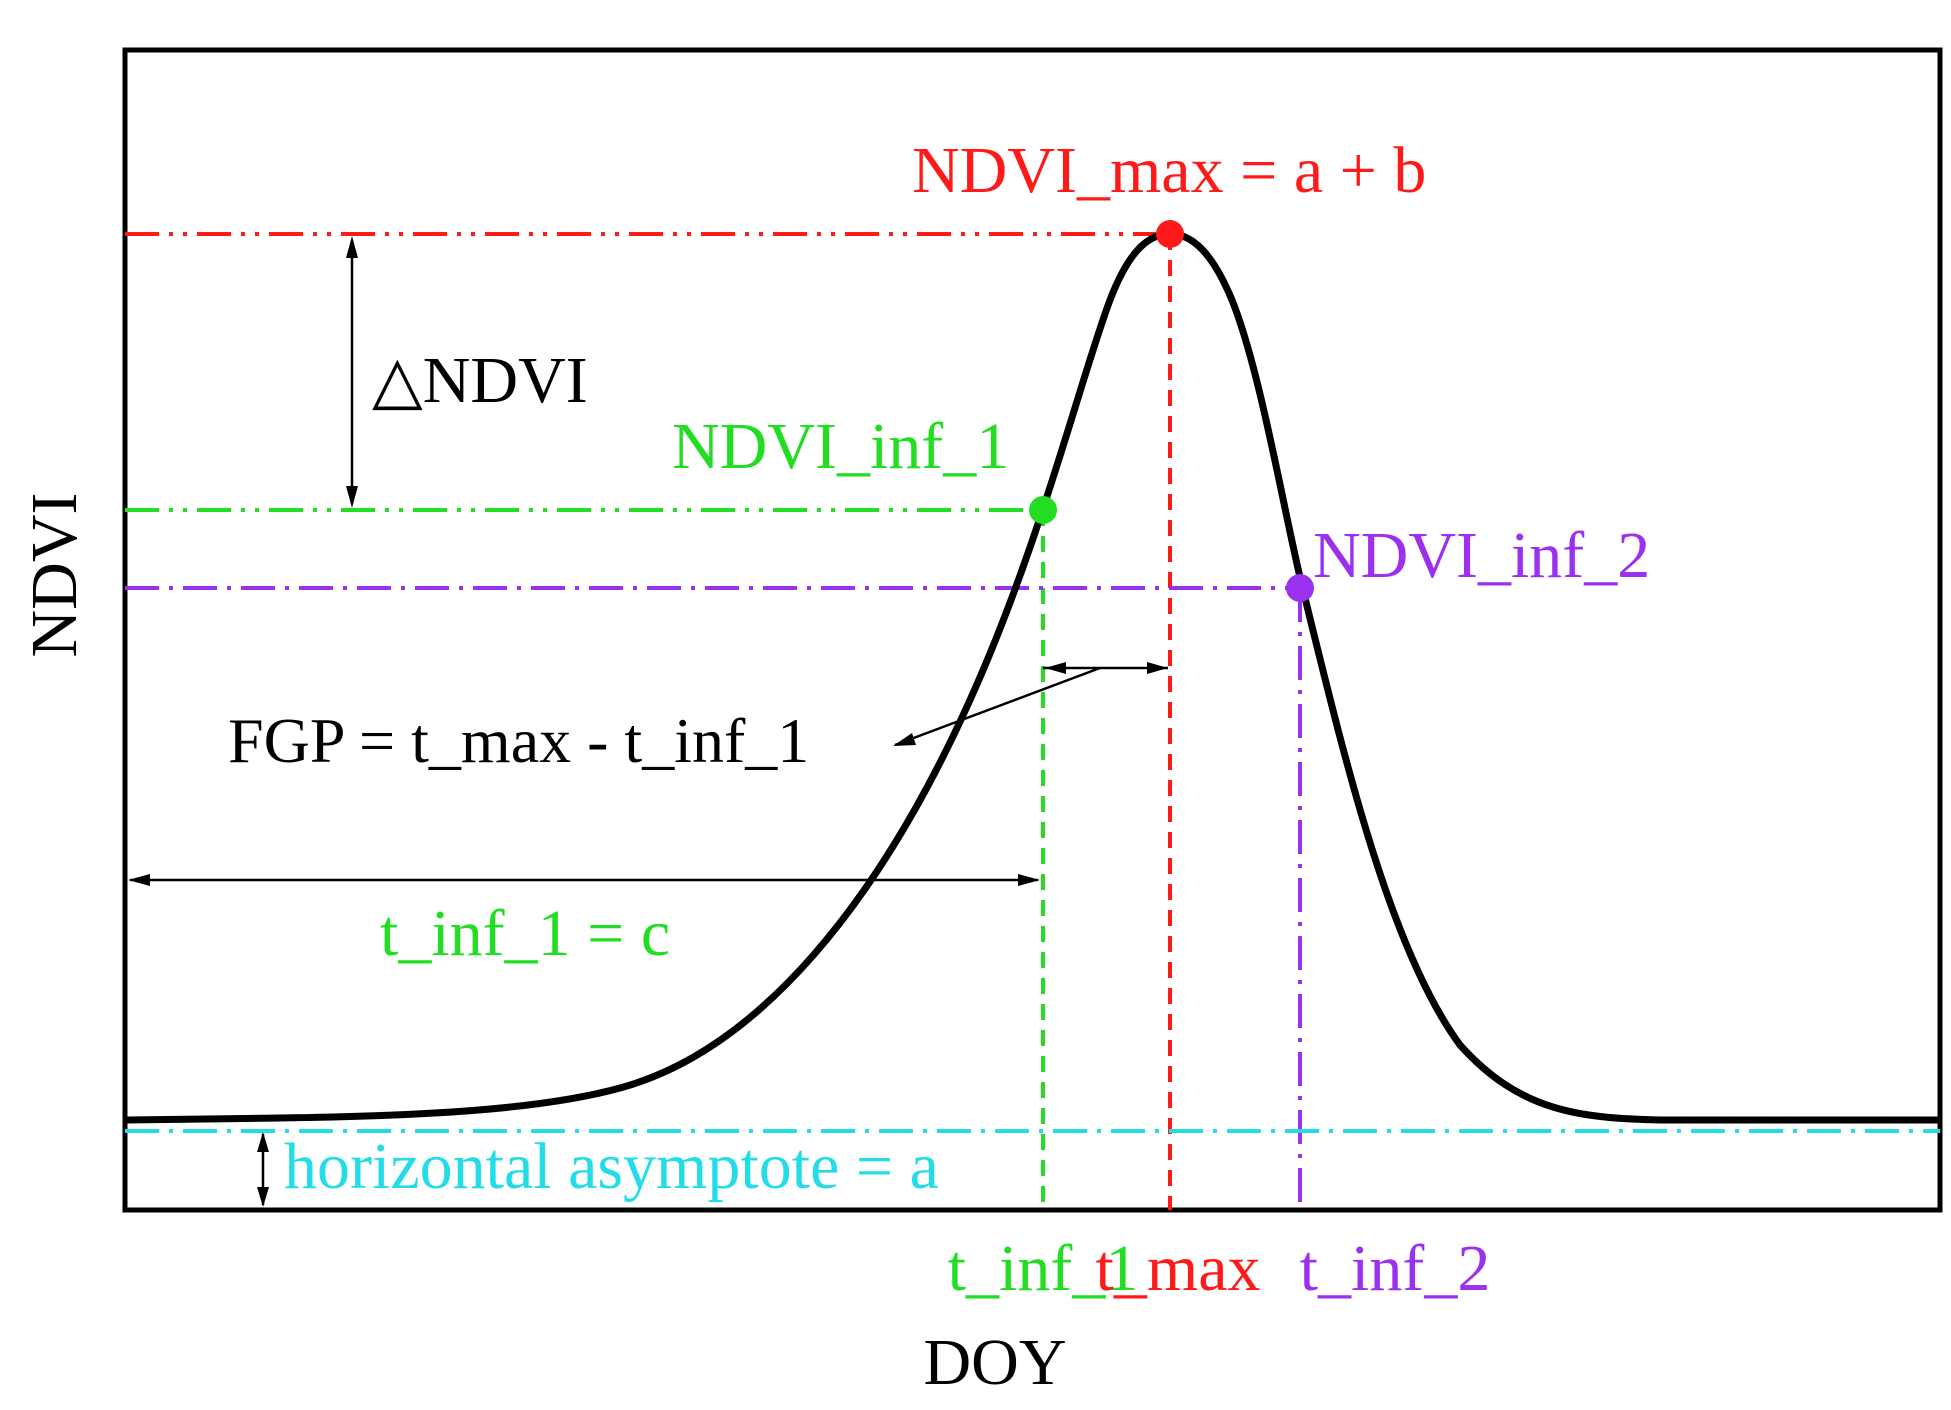 The width and height of the screenshot is (1951, 1410). What do you see at coordinates (1043, 510) in the screenshot?
I see `ndvi-inf-1-point` at bounding box center [1043, 510].